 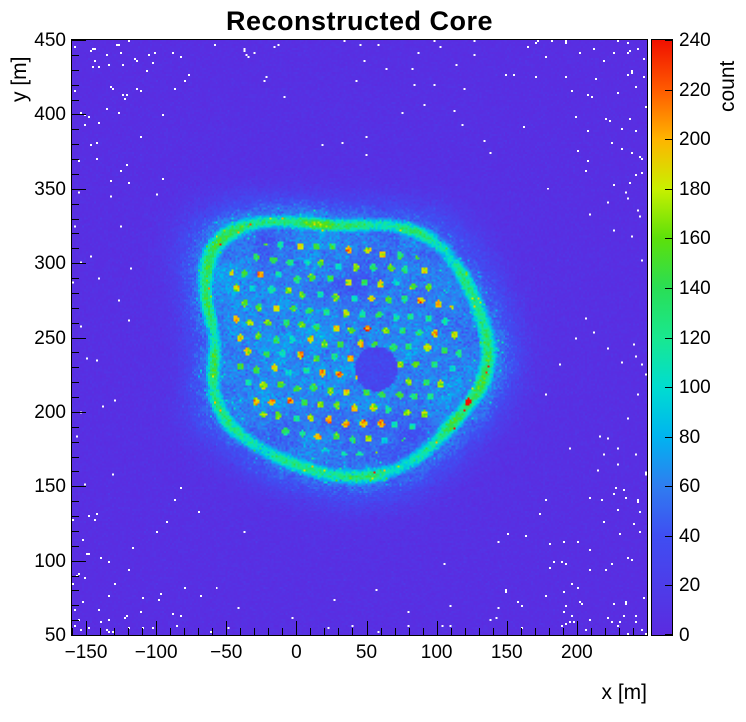 I want to click on colorbar-tick-label: 0, so click(x=684, y=635).